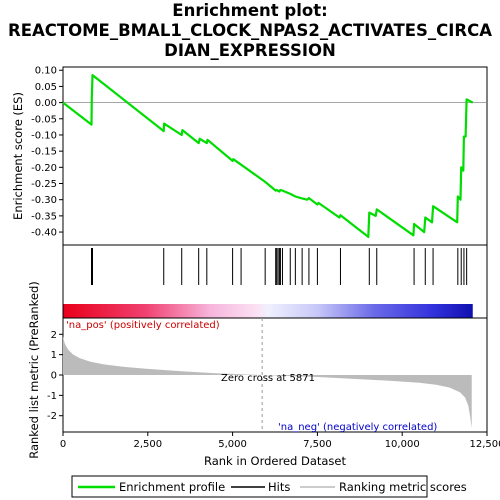 The height and width of the screenshot is (500, 500). What do you see at coordinates (250, 10) in the screenshot?
I see `title-line-1: Enrichment plot:` at bounding box center [250, 10].